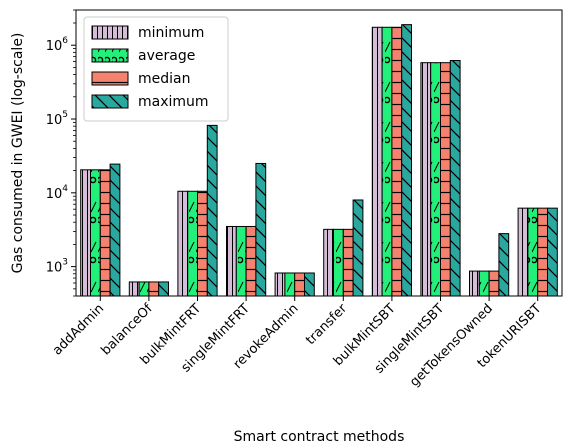 This screenshot has width=572, height=448. What do you see at coordinates (163, 289) in the screenshot?
I see `bar-hatch-maximum-balanceOf` at bounding box center [163, 289].